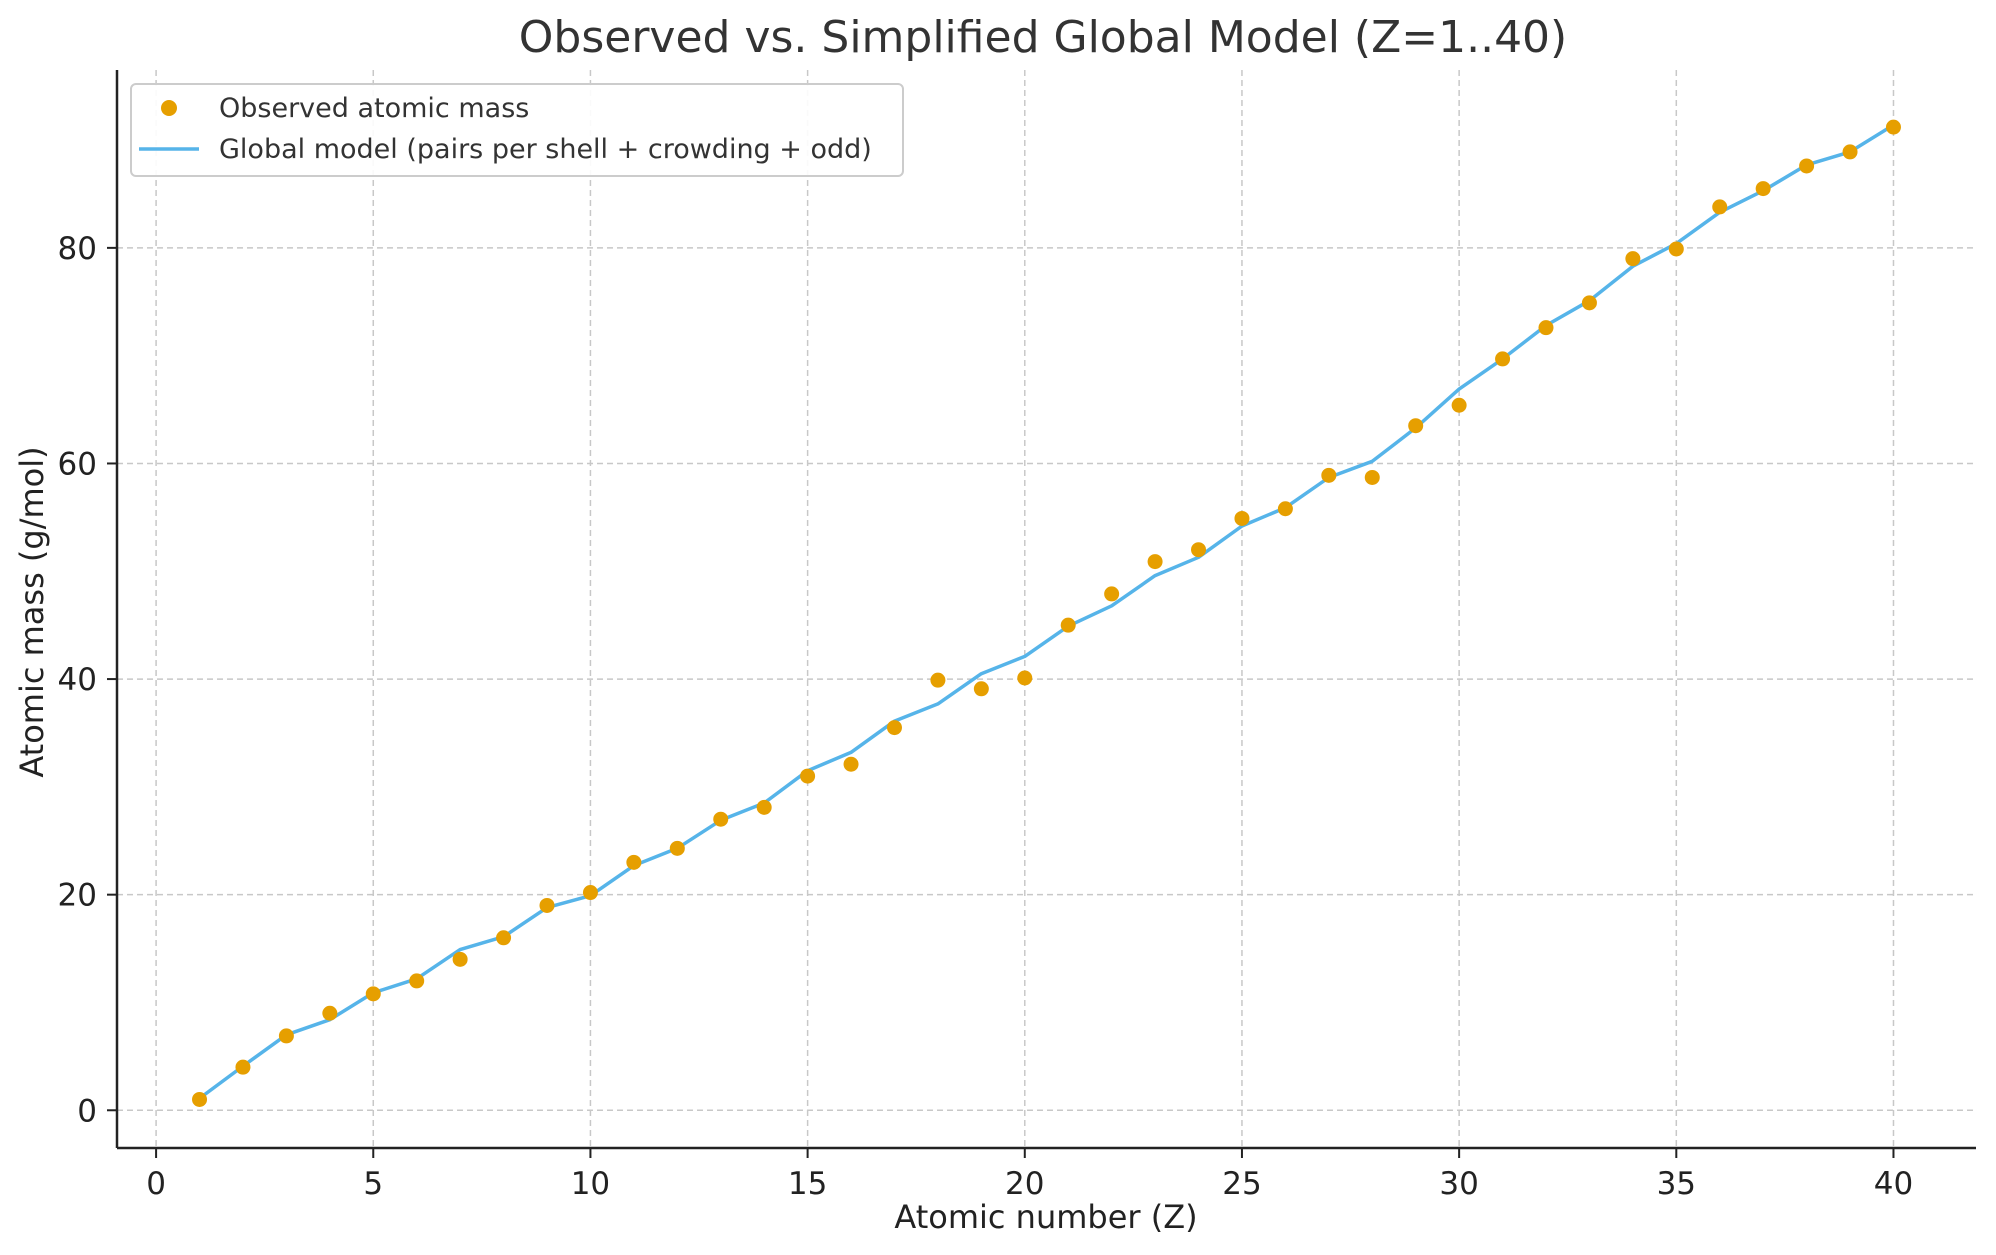  I want to click on legend-observed-marker, so click(169, 108).